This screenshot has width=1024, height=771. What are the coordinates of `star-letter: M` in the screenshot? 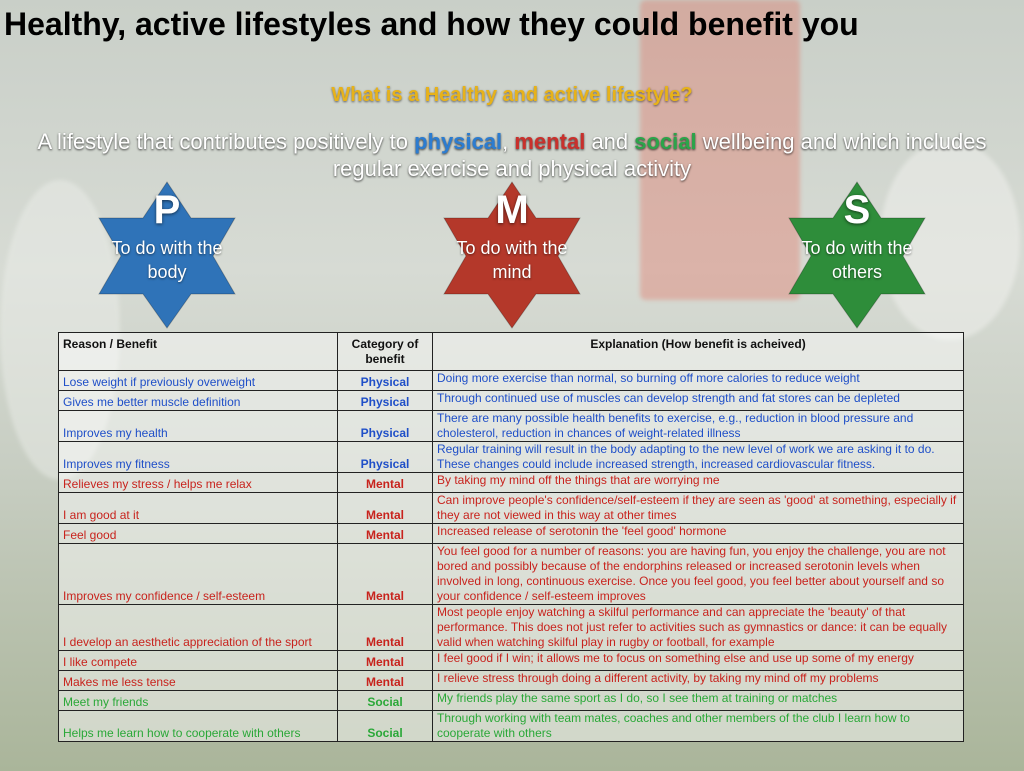 It's located at (512, 210).